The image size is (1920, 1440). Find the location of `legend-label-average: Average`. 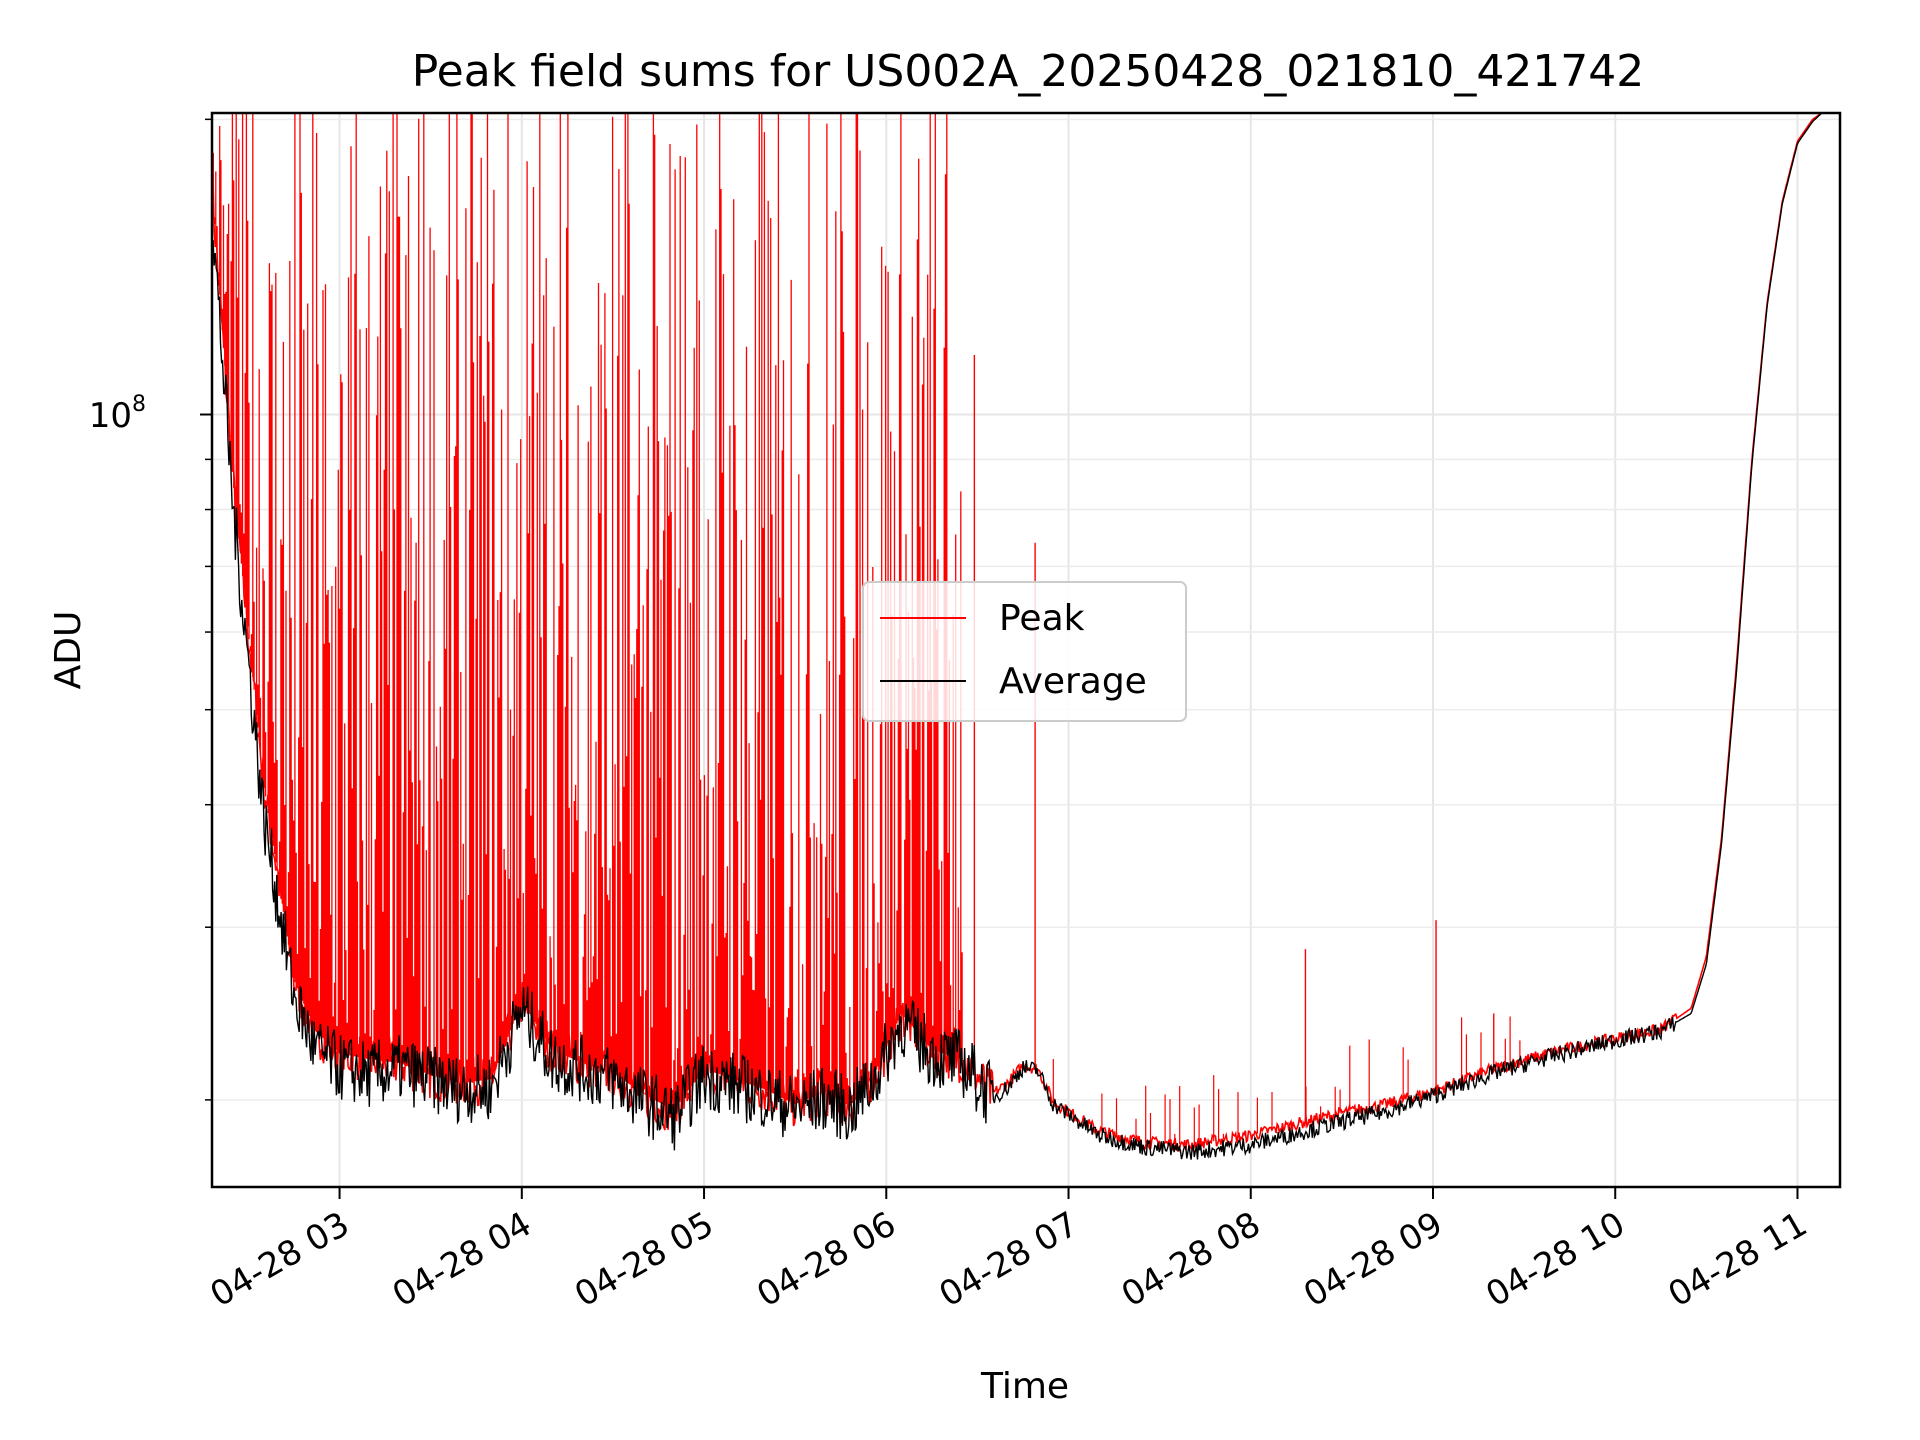

legend-label-average: Average is located at coordinates (1073, 681).